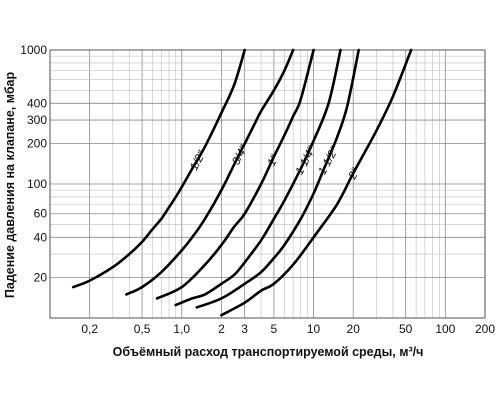 The height and width of the screenshot is (405, 500). I want to click on x-tick-label: 200, so click(485, 329).